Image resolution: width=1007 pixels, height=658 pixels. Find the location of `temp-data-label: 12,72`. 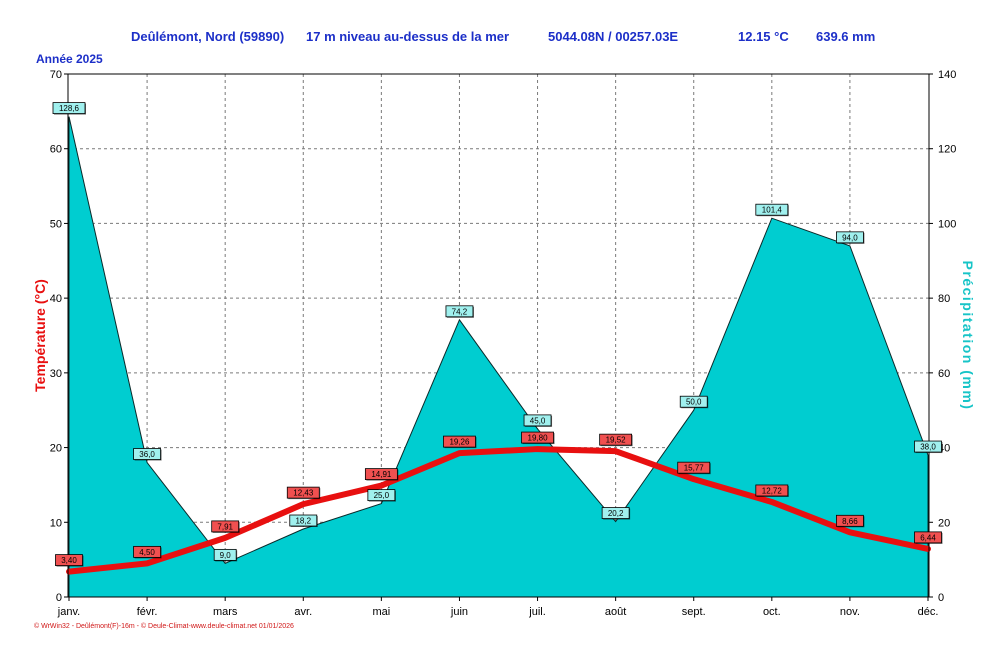

temp-data-label: 12,72 is located at coordinates (772, 490).